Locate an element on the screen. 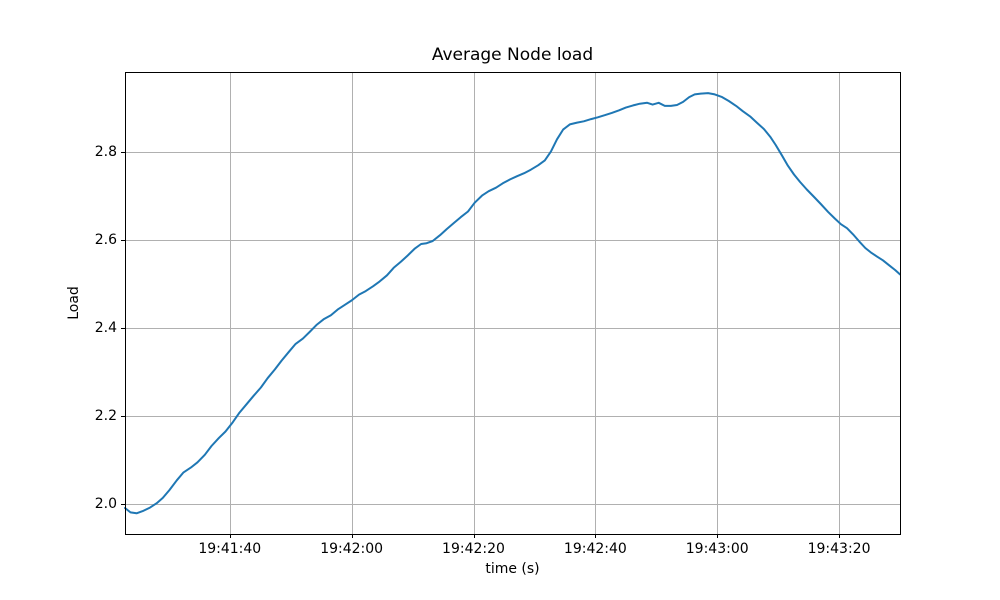 The width and height of the screenshot is (1000, 600). x-tick-label: 19:41:40 is located at coordinates (230, 549).